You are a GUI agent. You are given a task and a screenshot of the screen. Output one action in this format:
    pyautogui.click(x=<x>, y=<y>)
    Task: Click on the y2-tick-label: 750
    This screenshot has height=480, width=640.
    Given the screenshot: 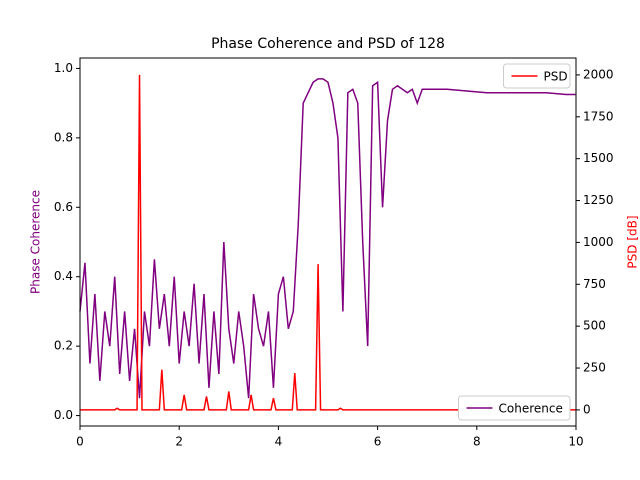 What is the action you would take?
    pyautogui.click(x=594, y=284)
    